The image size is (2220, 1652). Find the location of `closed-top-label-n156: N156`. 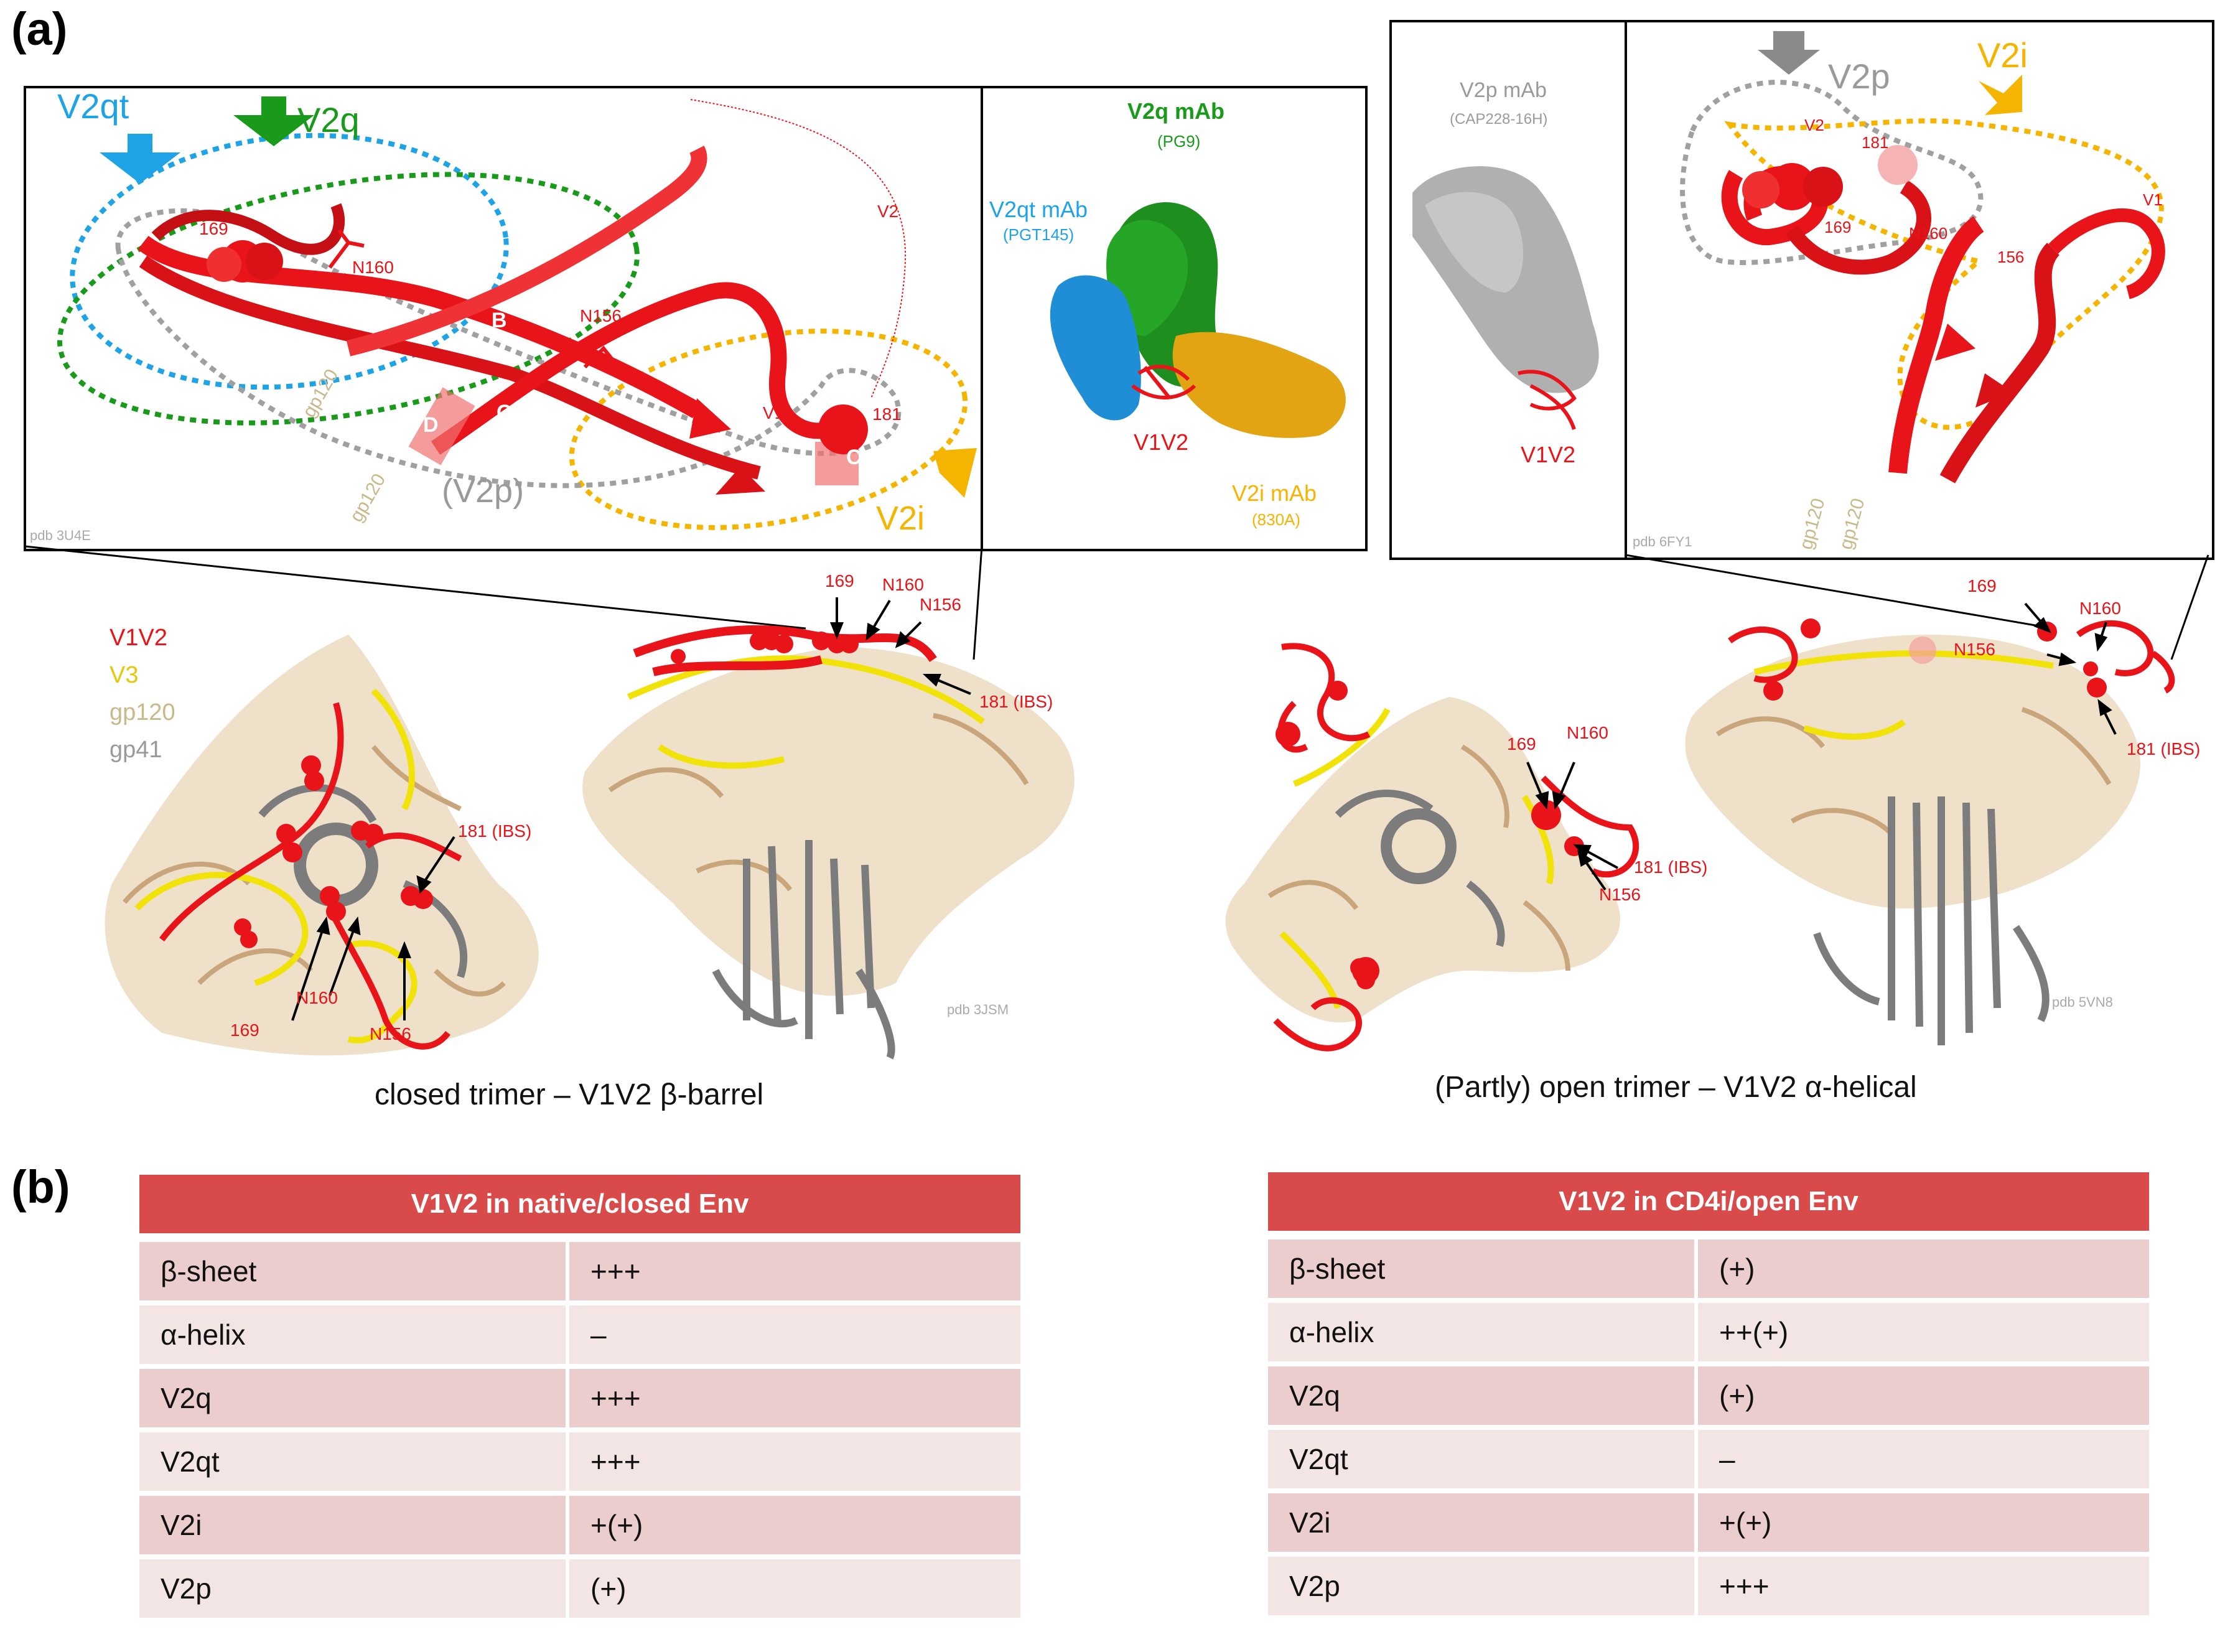

closed-top-label-n156: N156 is located at coordinates (390, 1033).